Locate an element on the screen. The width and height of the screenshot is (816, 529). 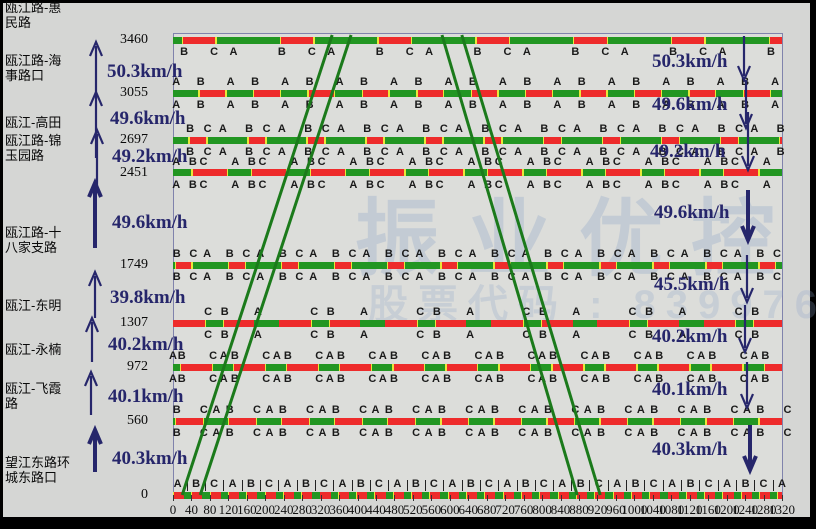
x-axis-tick-label: 240 is located at coordinates (283, 509).